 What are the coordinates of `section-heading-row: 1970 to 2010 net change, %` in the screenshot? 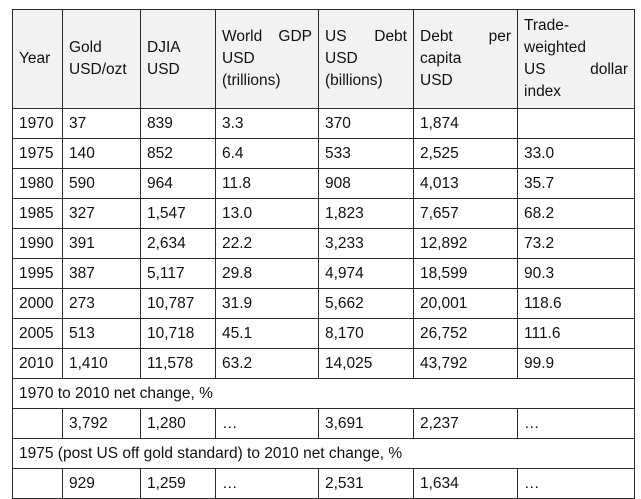 It's located at (323, 393).